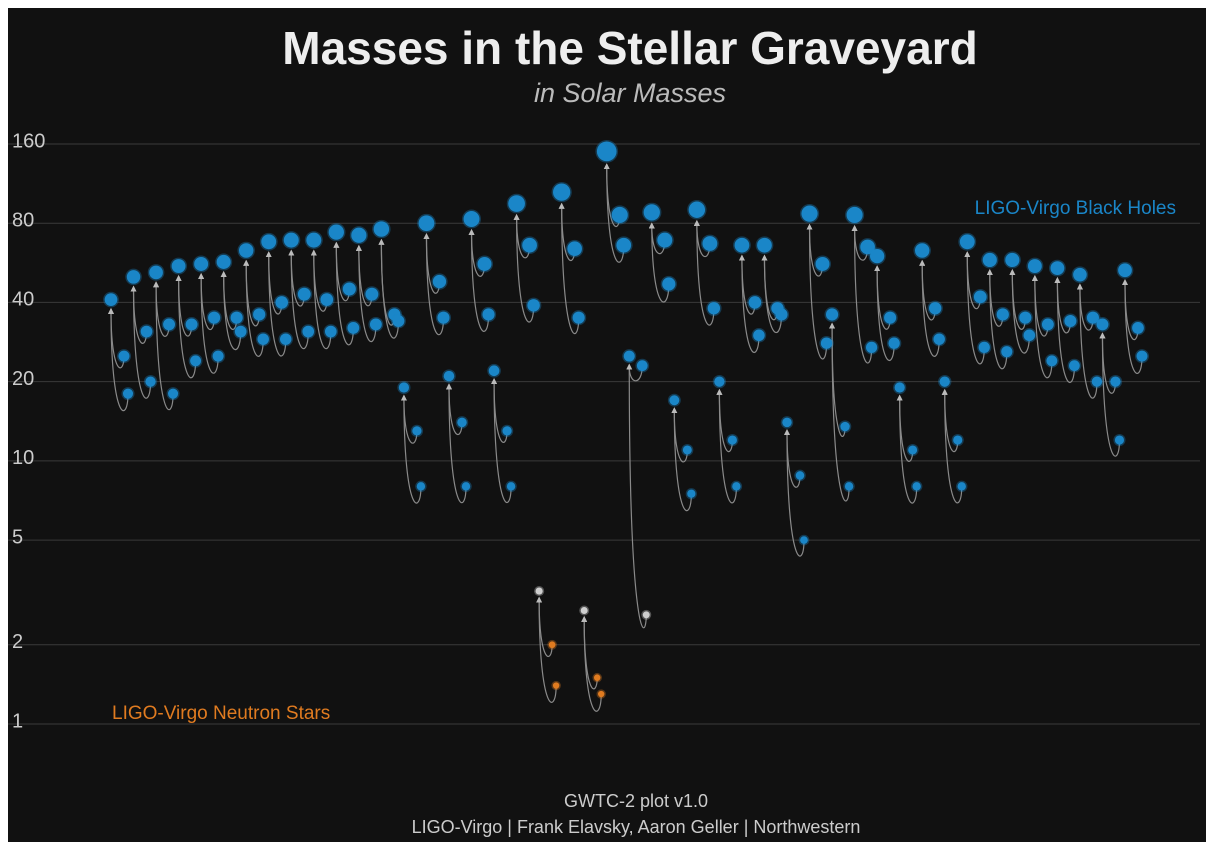 This screenshot has height=842, width=1206. I want to click on y-tick-label: 2, so click(17, 642).